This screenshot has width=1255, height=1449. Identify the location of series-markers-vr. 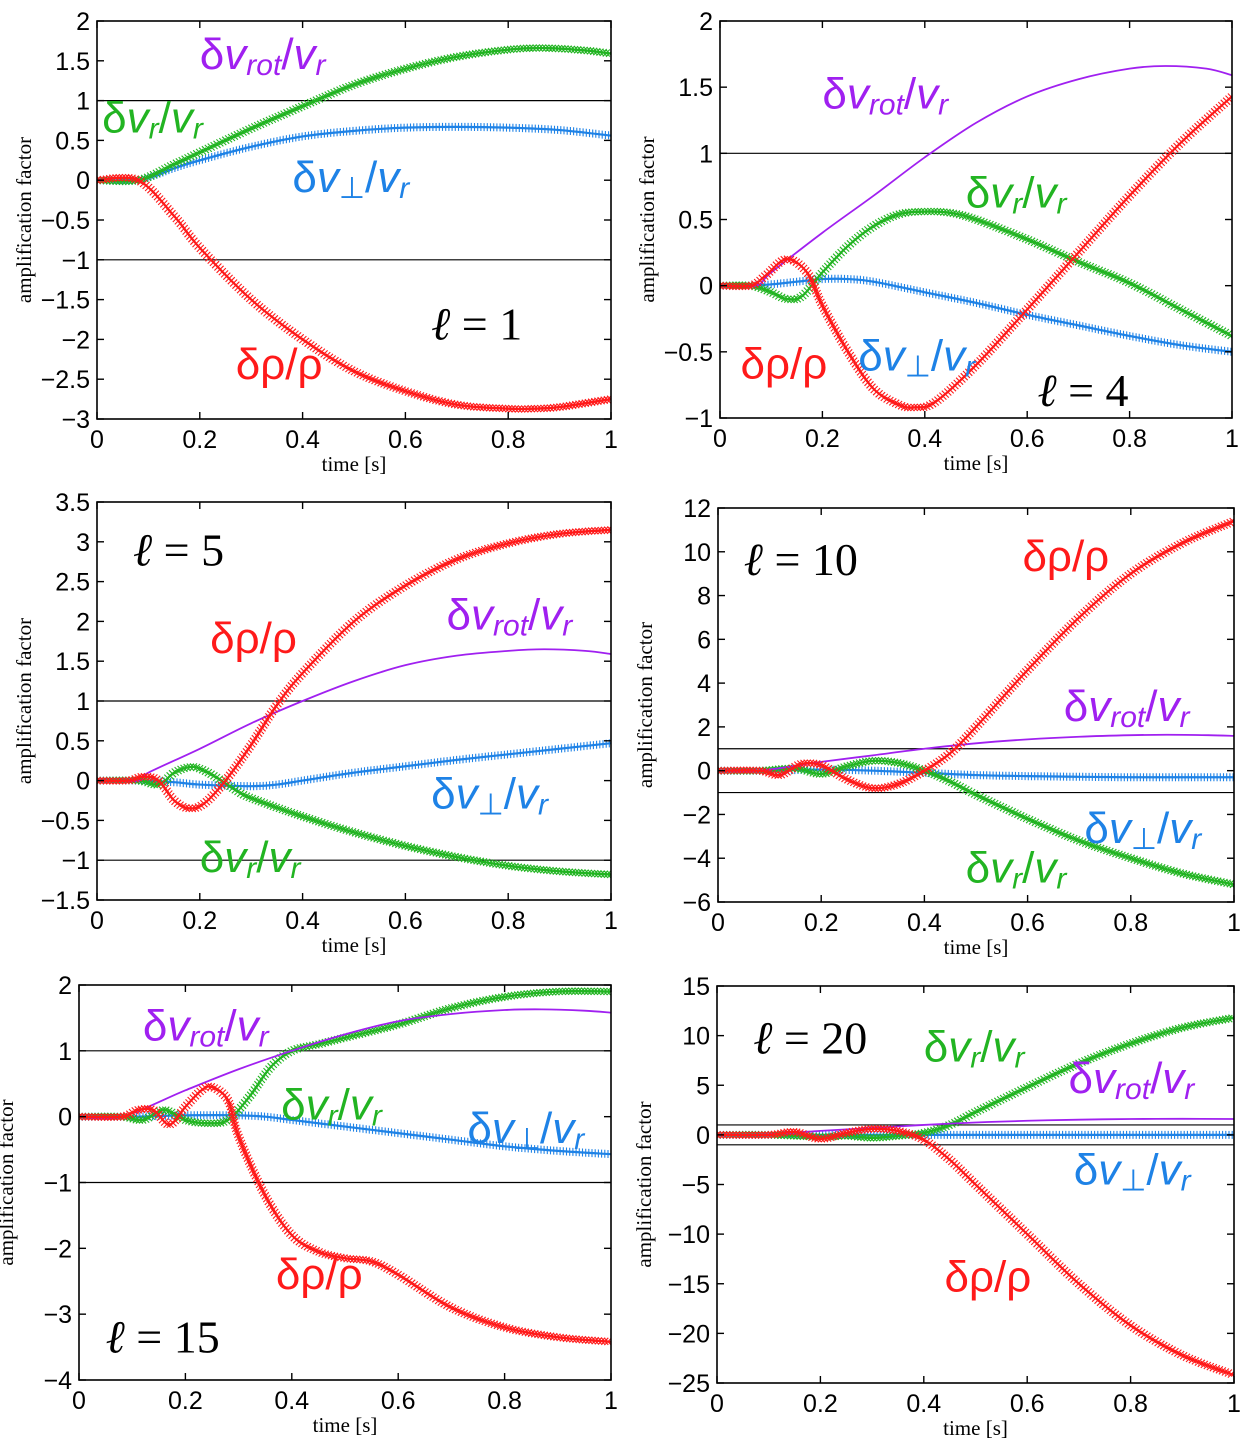
(354, 115).